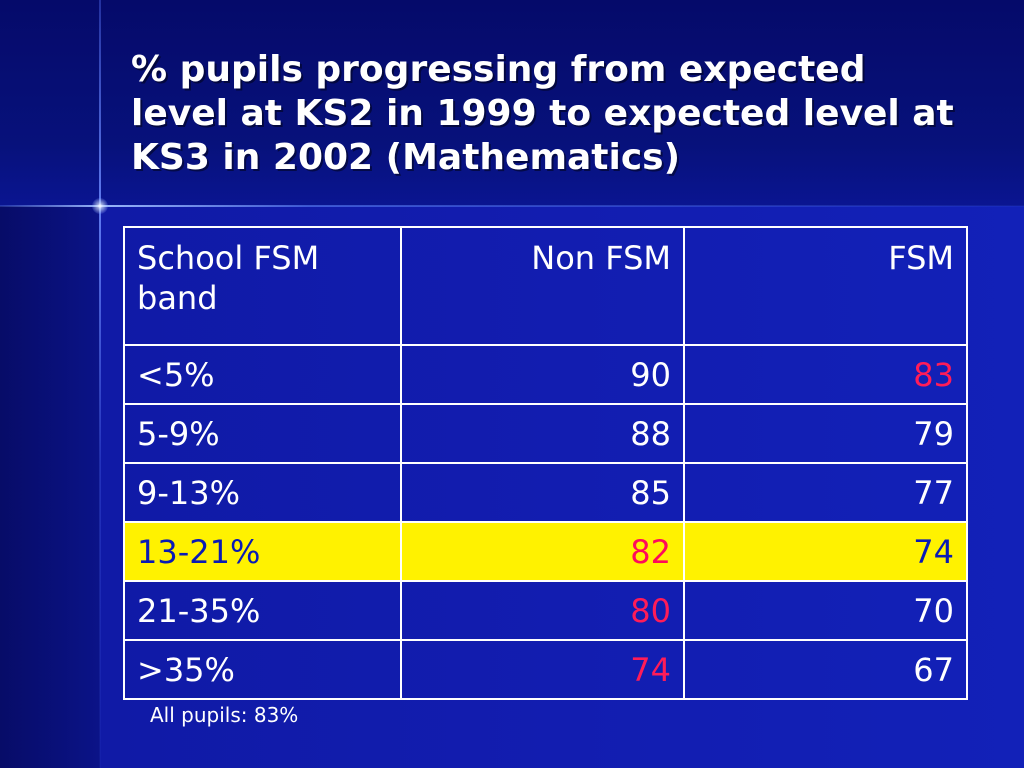 The height and width of the screenshot is (768, 1024). I want to click on fsm-cell: 70, so click(825, 610).